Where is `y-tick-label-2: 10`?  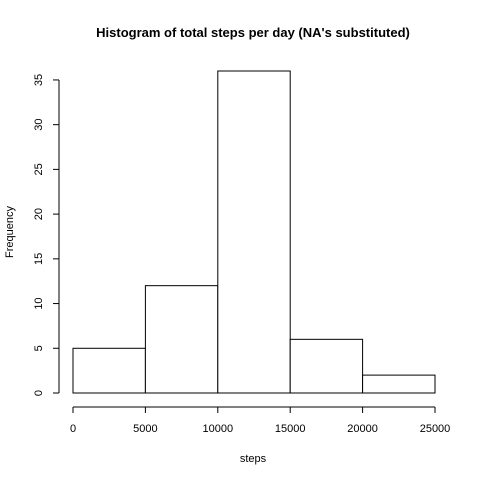 y-tick-label-2: 10 is located at coordinates (39, 303).